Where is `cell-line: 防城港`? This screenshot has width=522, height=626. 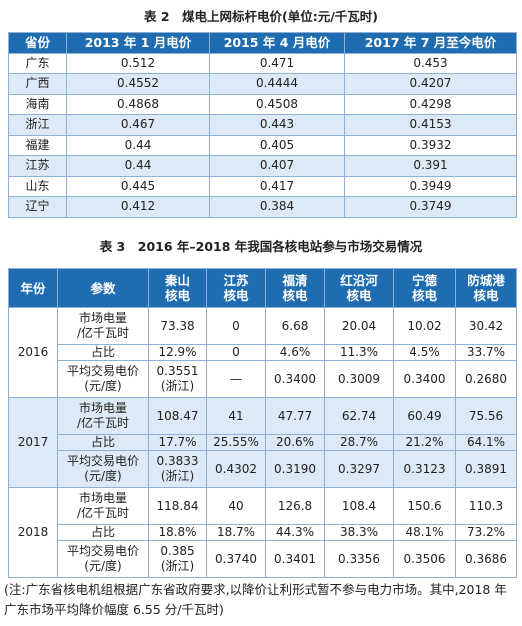 cell-line: 防城港 is located at coordinates (486, 280).